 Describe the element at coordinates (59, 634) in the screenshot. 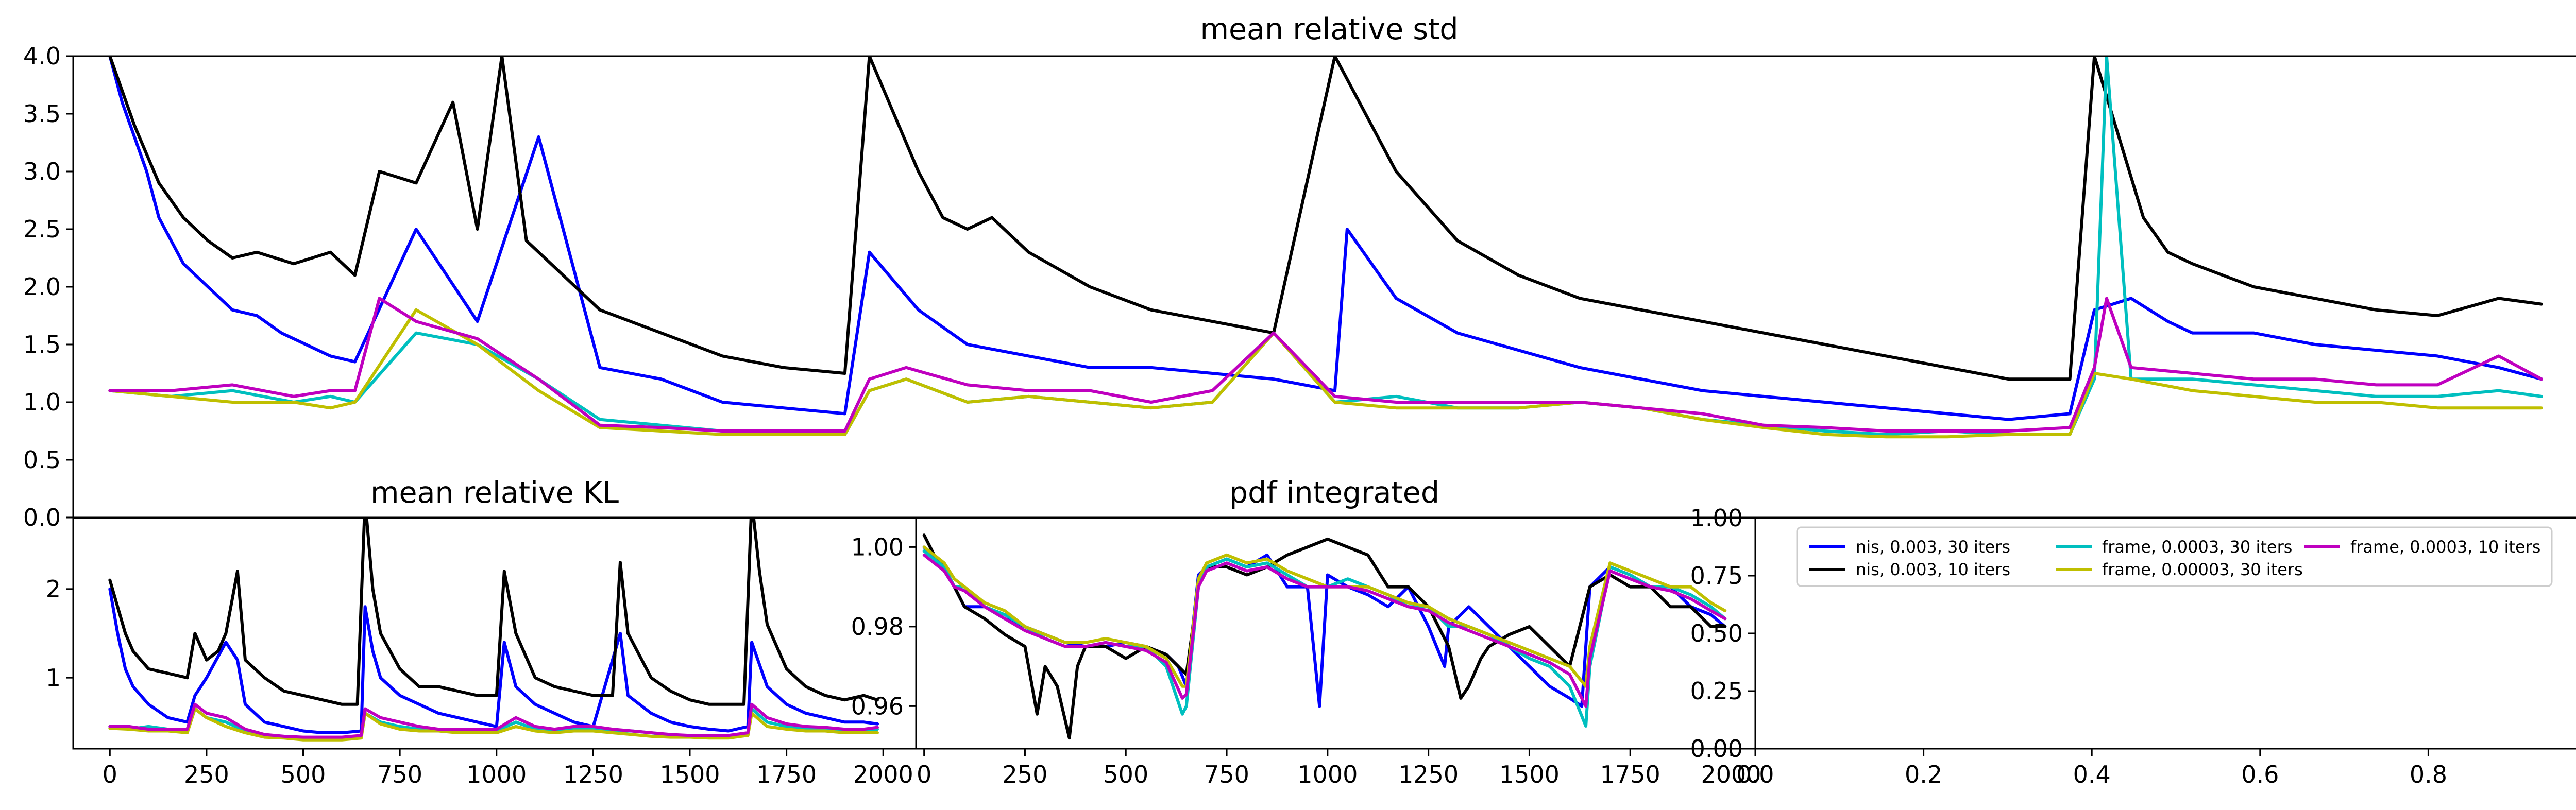

I see `chart-kl-y-axis: 12` at that location.